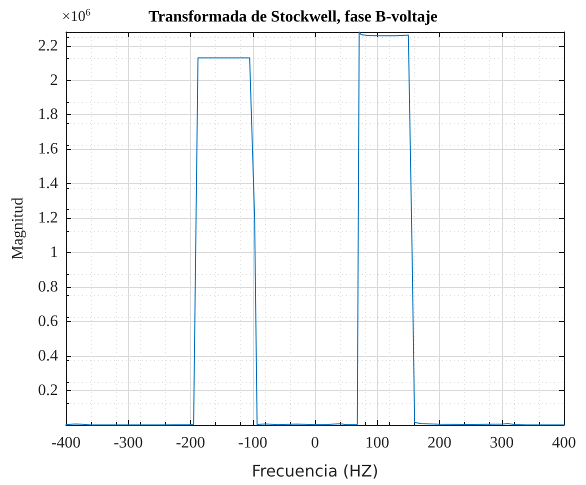  I want to click on y-tick-label: 0.2, so click(48, 391).